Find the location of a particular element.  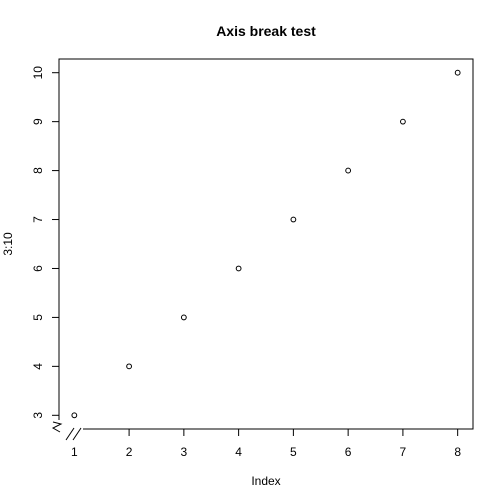

y-tick-label: 9 is located at coordinates (38, 121).